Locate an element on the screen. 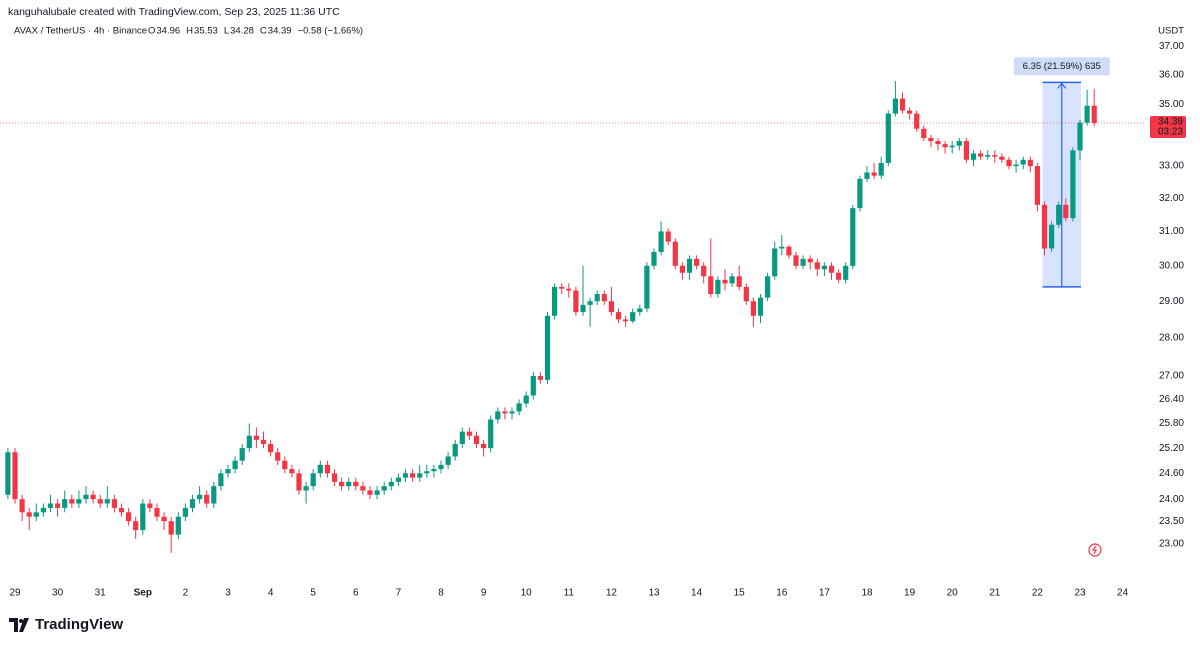 This screenshot has height=646, width=1200. price-change: −0.58 (−1.66%) is located at coordinates (331, 31).